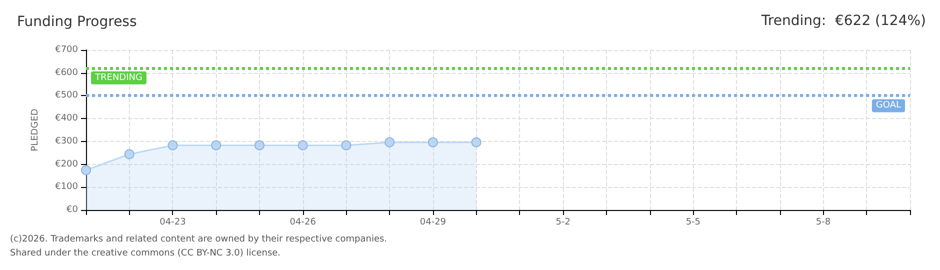 This screenshot has height=270, width=940. Describe the element at coordinates (72, 210) in the screenshot. I see `y-tick-label: €0` at that location.